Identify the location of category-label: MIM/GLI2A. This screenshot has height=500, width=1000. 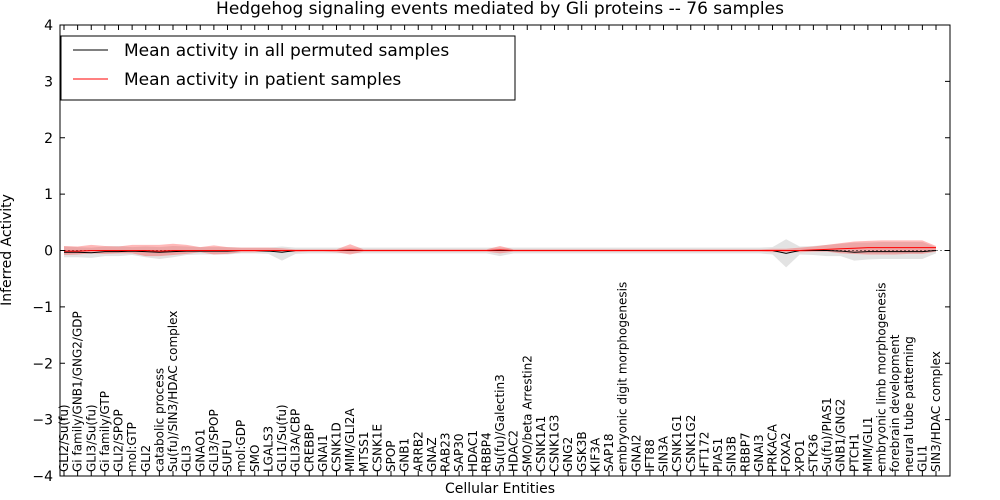
(350, 440).